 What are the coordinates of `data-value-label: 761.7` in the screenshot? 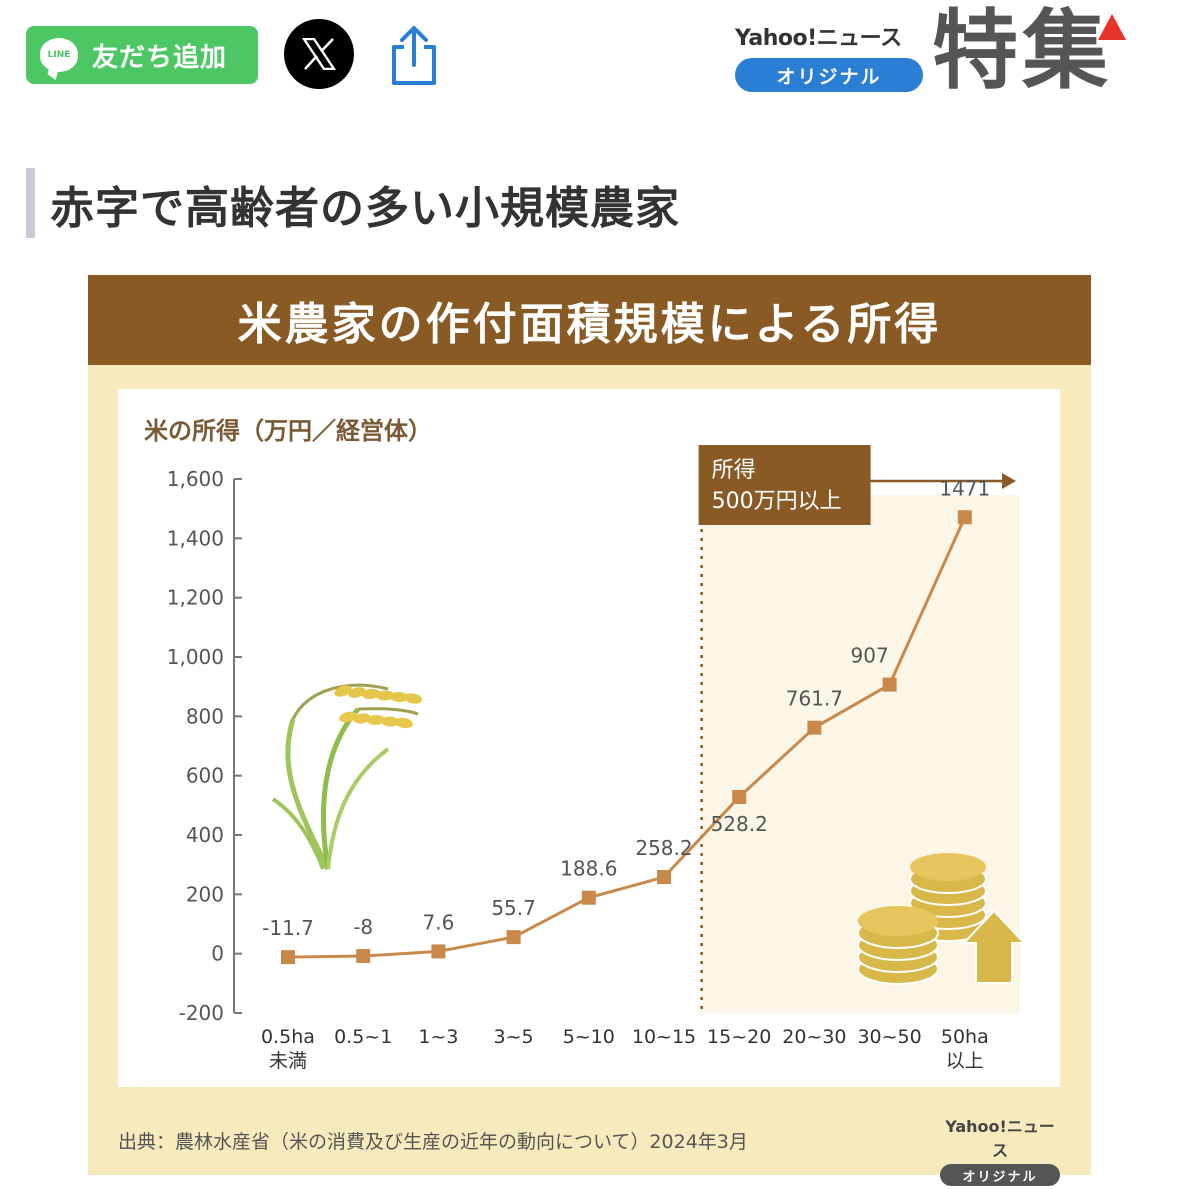 It's located at (814, 699).